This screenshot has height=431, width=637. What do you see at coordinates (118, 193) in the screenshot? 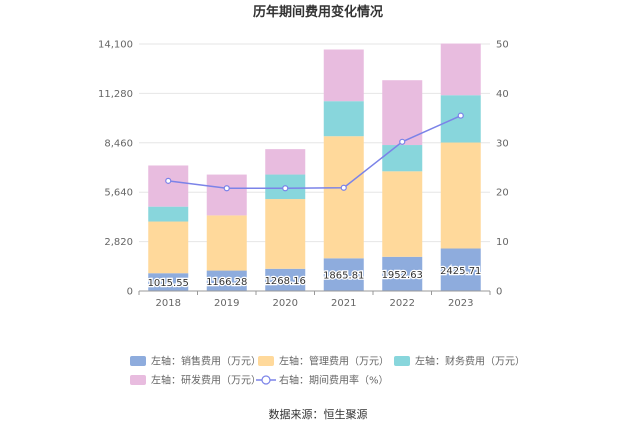
I see `left-tick-label: 5,640` at bounding box center [118, 193].